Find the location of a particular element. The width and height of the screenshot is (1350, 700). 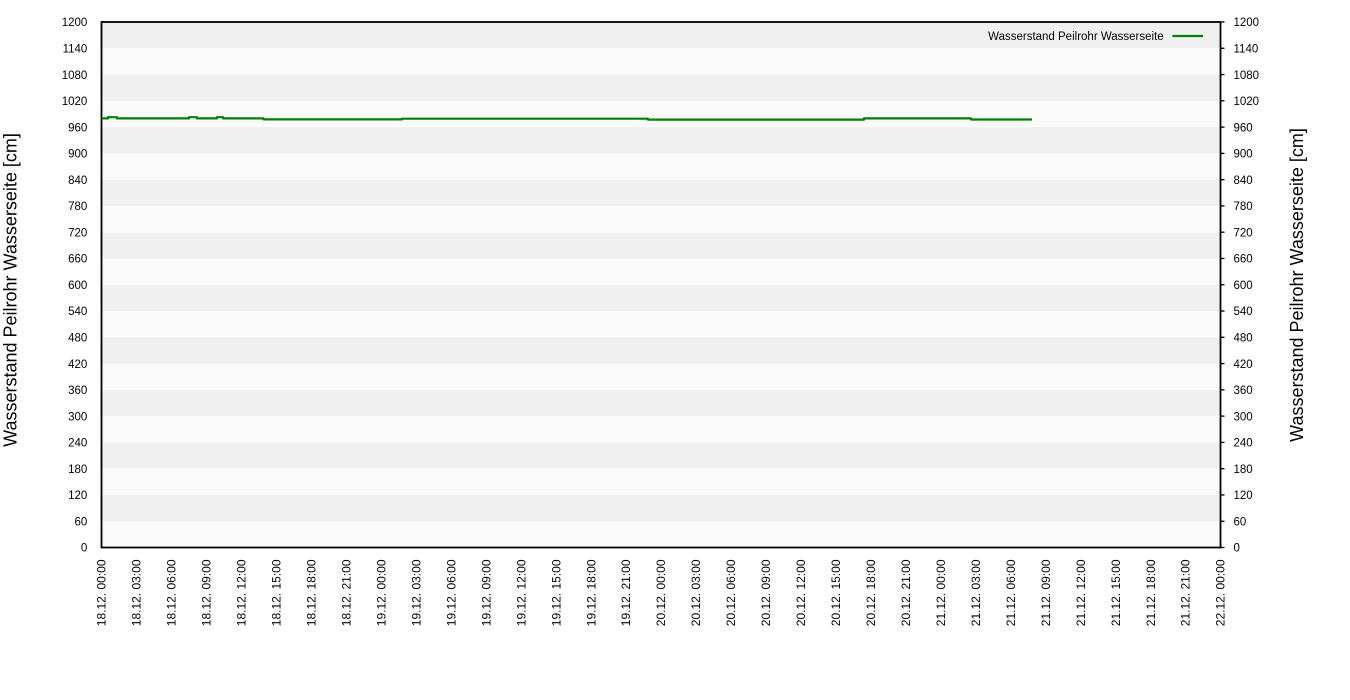

svg-text: 19.12. 15:00 is located at coordinates (556, 592).